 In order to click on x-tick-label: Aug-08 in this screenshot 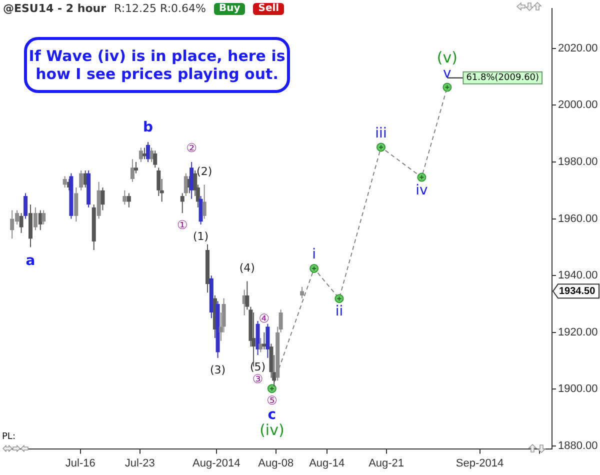, I will do `click(276, 463)`.